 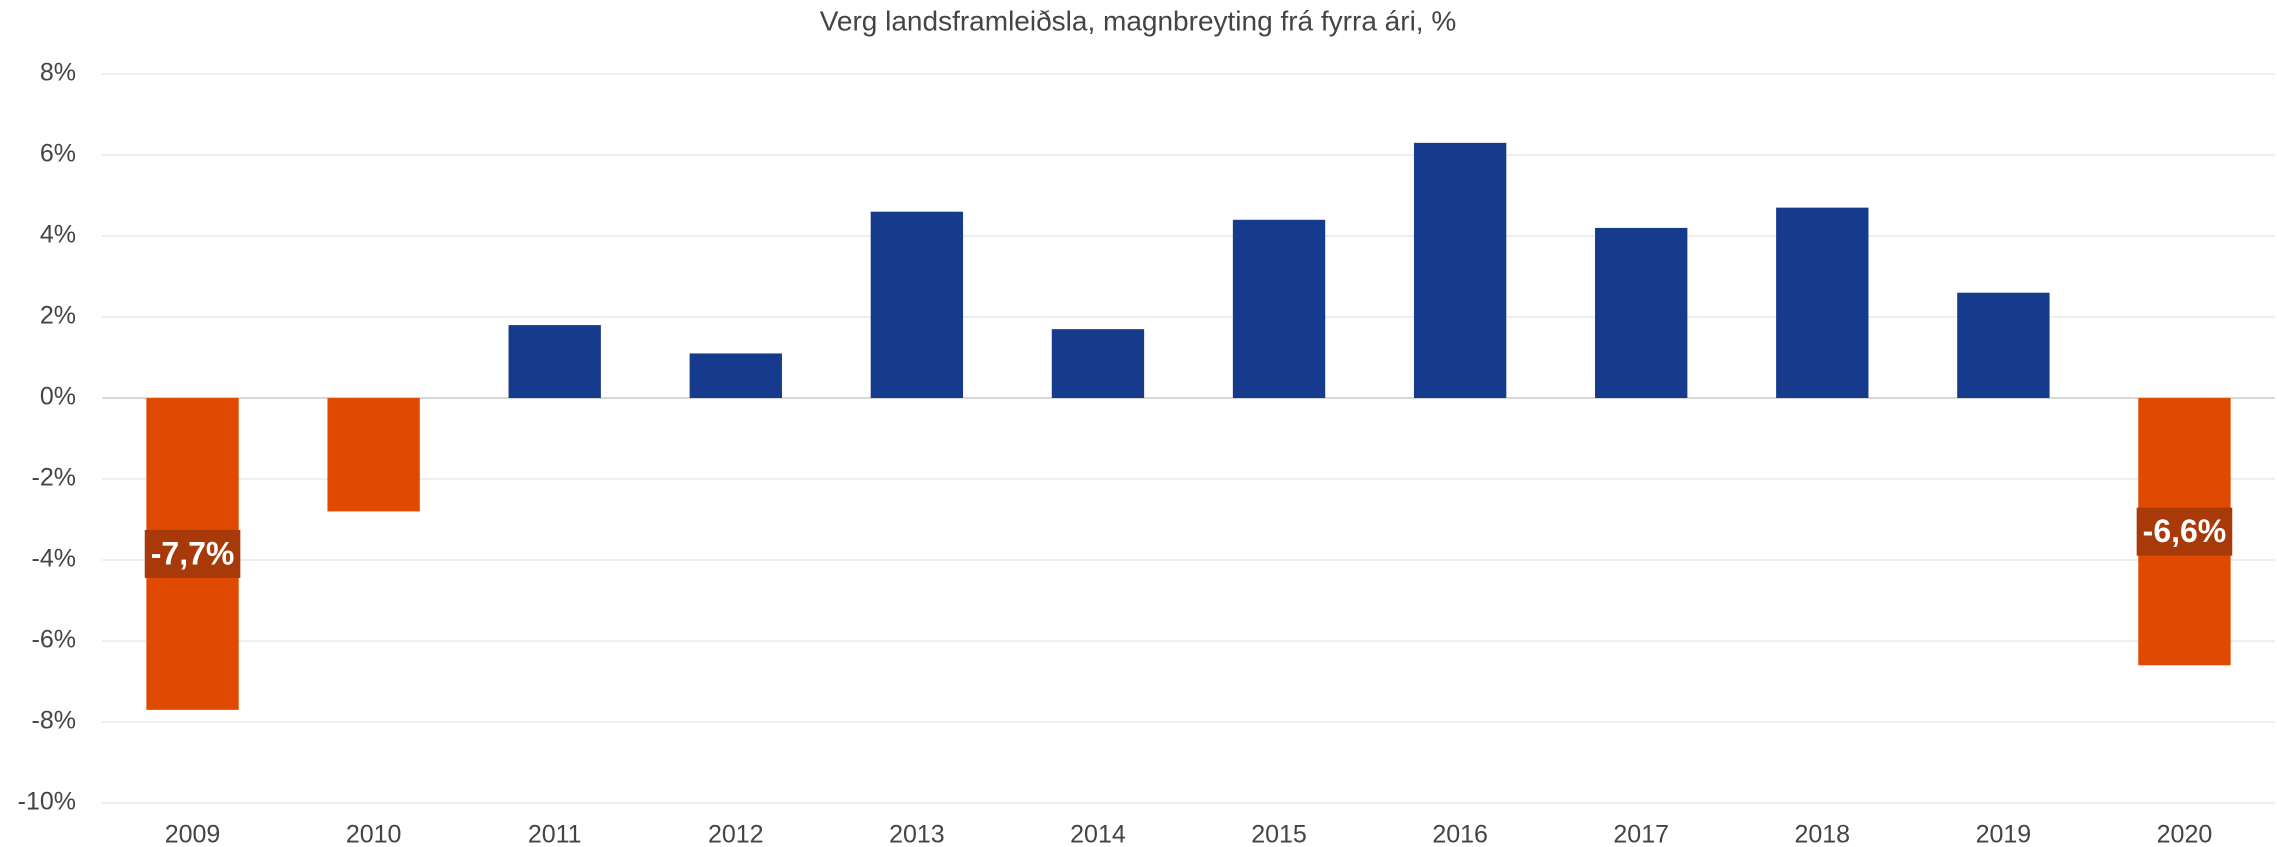 I want to click on y-tick-label: 0%, so click(x=58, y=397).